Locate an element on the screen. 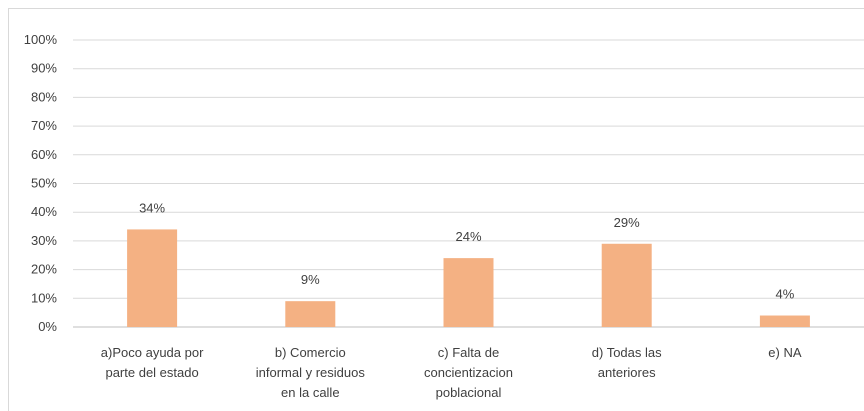 The image size is (864, 411). y-tick-label: 60% is located at coordinates (44, 154).